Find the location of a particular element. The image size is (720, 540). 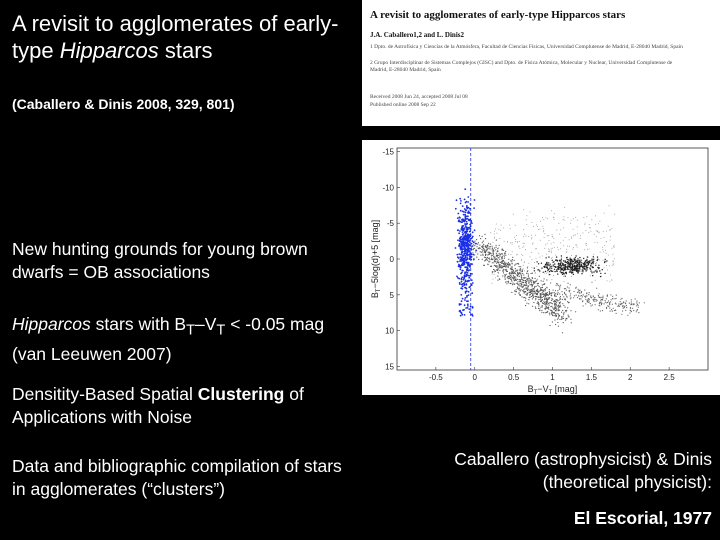

y-tick-label: -15 is located at coordinates (388, 152).